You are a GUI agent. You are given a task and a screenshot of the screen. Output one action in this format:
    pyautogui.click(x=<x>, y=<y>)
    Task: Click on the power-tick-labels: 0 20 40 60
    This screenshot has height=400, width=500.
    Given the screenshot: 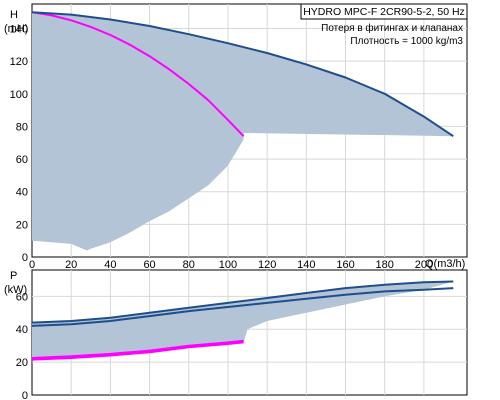 What is the action you would take?
    pyautogui.click(x=22, y=345)
    